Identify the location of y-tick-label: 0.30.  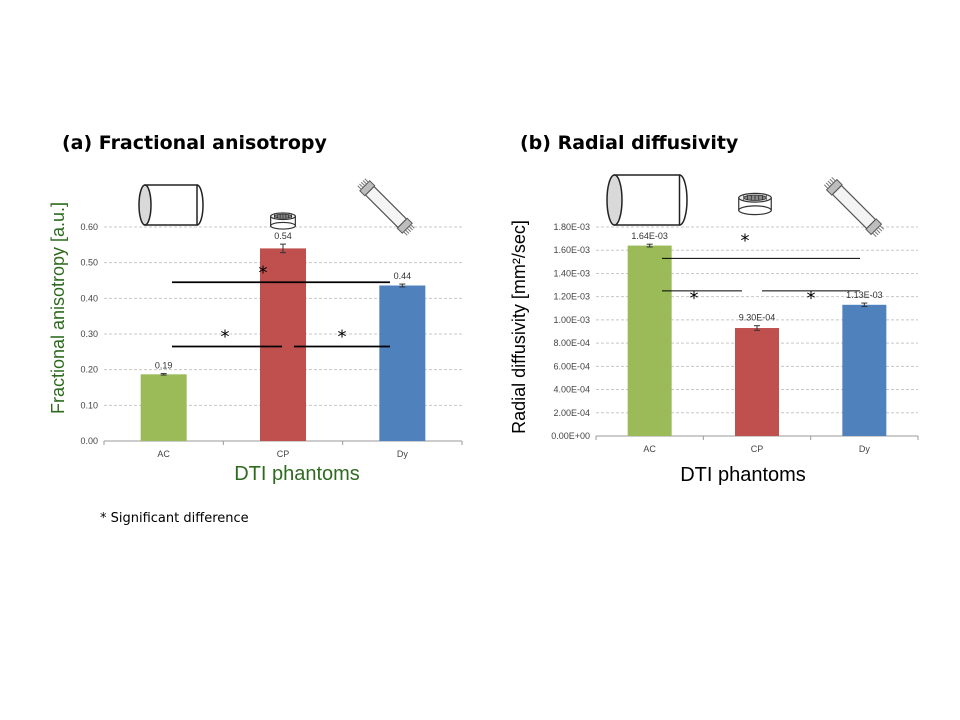
(89, 334).